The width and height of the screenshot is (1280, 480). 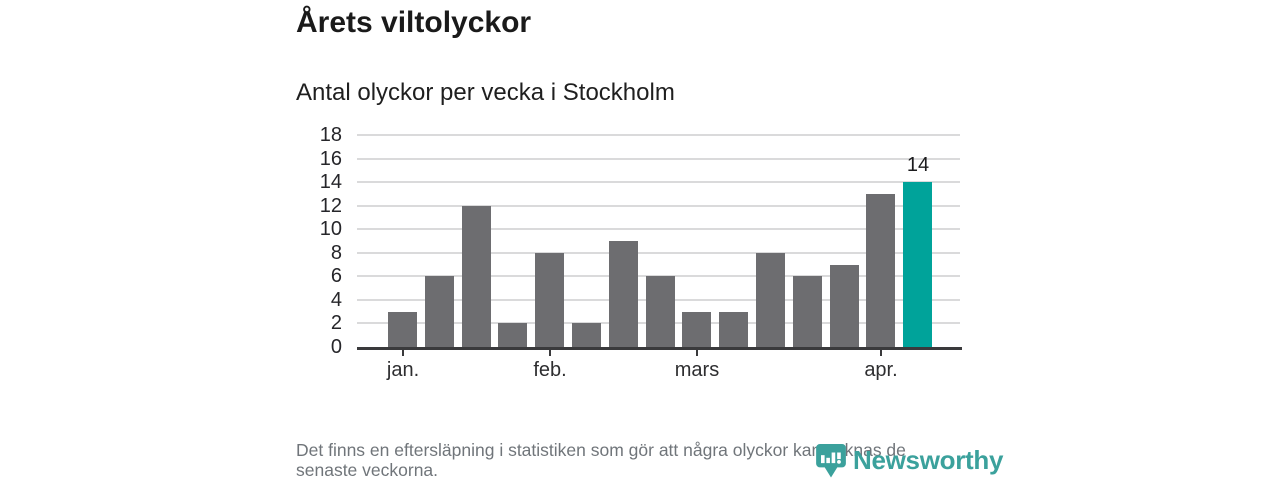 I want to click on y-axis-label: 8, so click(x=336, y=252).